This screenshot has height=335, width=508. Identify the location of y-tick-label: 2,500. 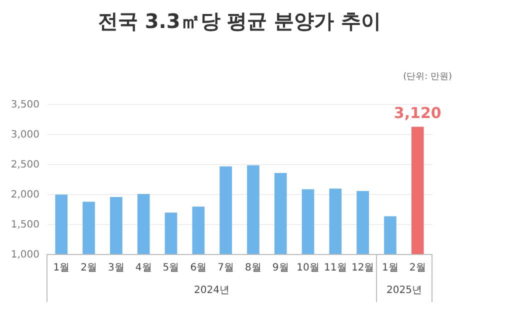
(25, 165).